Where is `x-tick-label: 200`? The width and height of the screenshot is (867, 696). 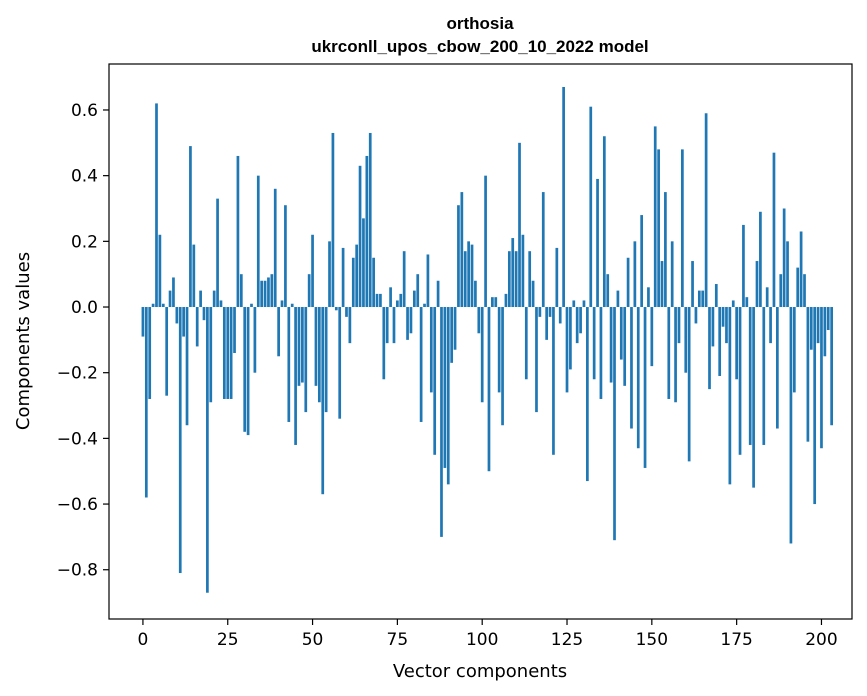
x-tick-label: 200 is located at coordinates (821, 640).